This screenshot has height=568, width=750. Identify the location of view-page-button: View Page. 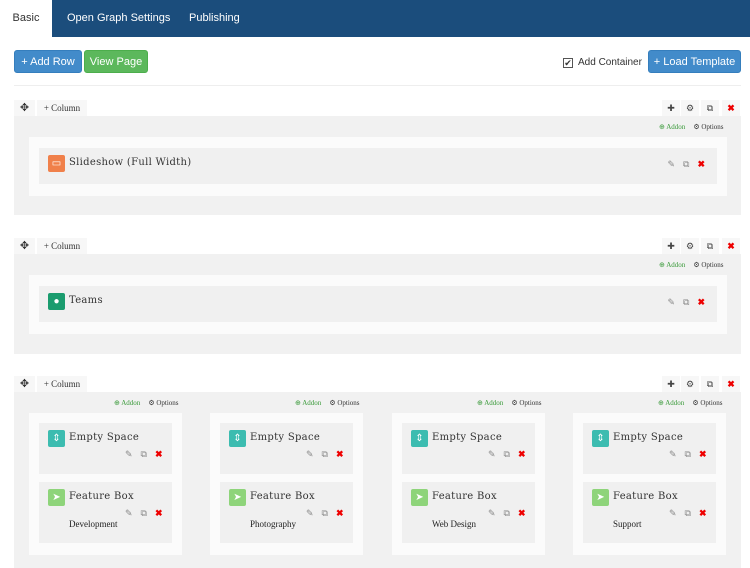
(116, 61).